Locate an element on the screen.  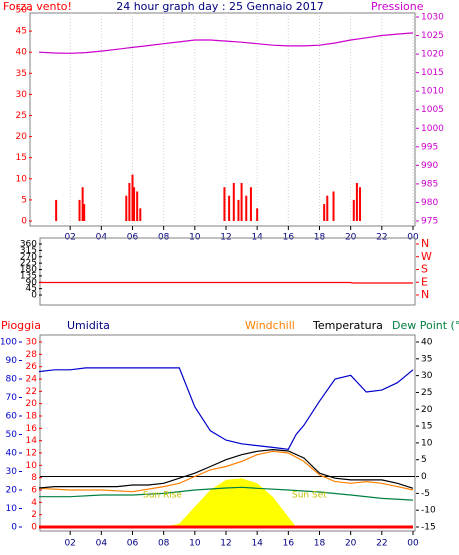
annotation: Sun Rise is located at coordinates (162, 496).